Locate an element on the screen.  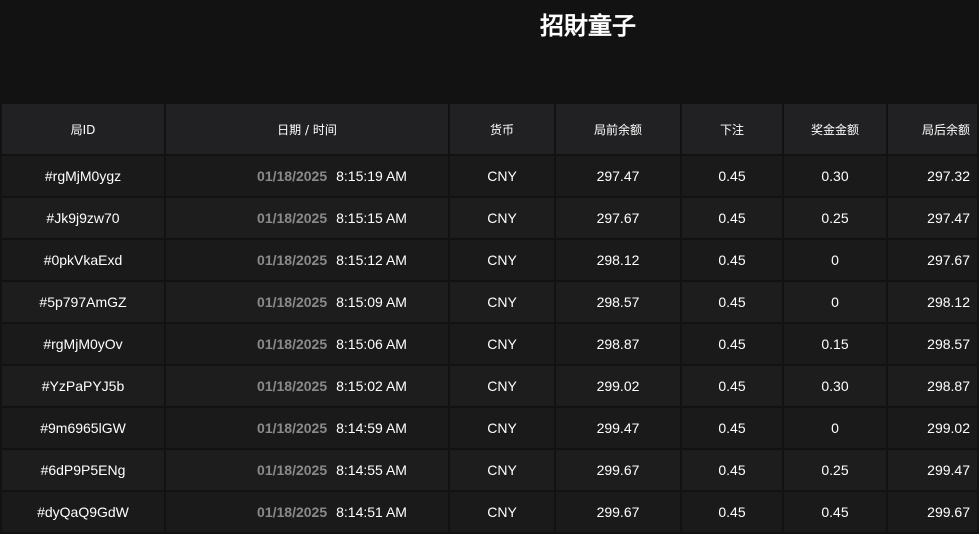
balance-after-cell: 297.67 is located at coordinates (932, 260).